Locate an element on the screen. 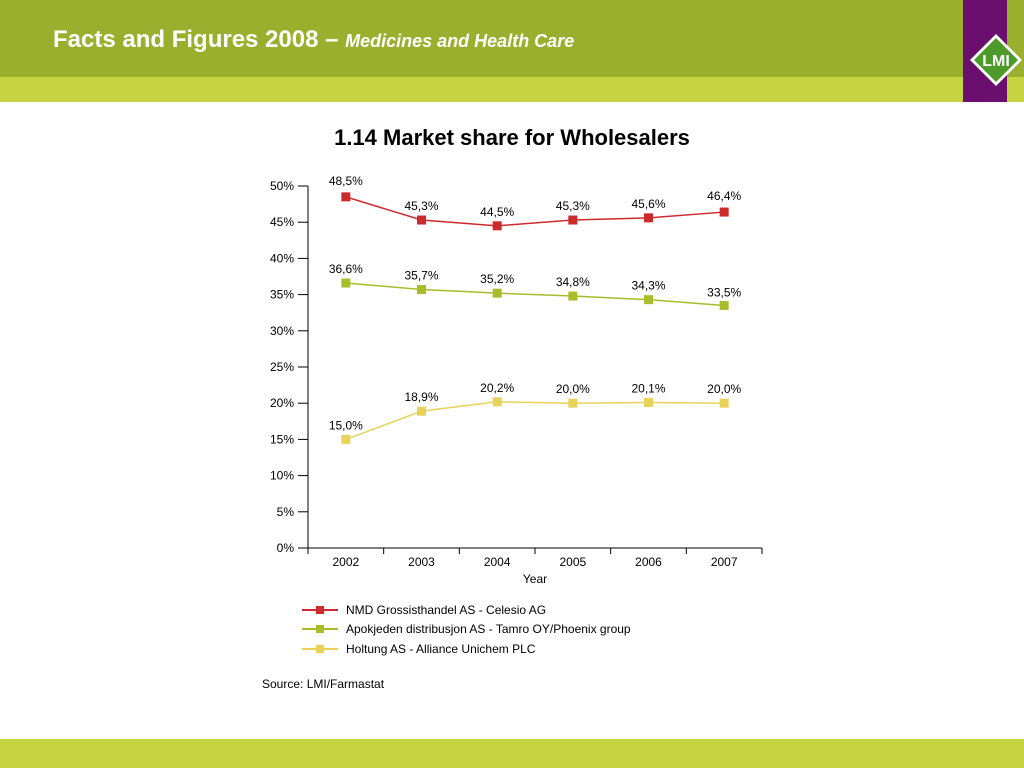 The width and height of the screenshot is (1024, 768). legend-item: Holtung AS - Alliance Unichem PLC is located at coordinates (466, 649).